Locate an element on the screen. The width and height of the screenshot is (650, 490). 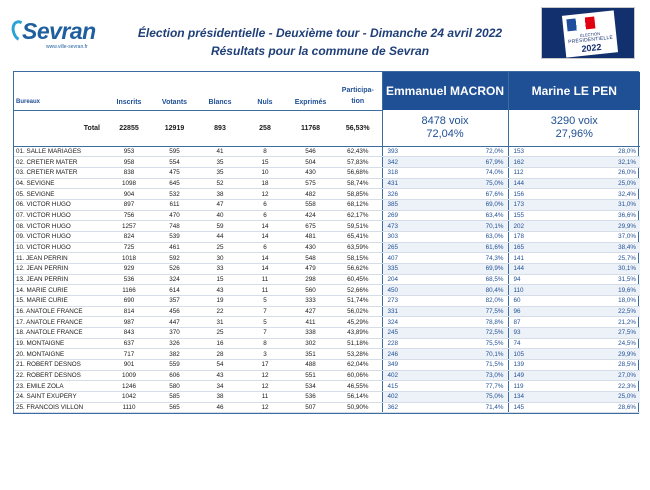
cell-bureau-name: 19. MONTAIGNE is located at coordinates (60, 344).